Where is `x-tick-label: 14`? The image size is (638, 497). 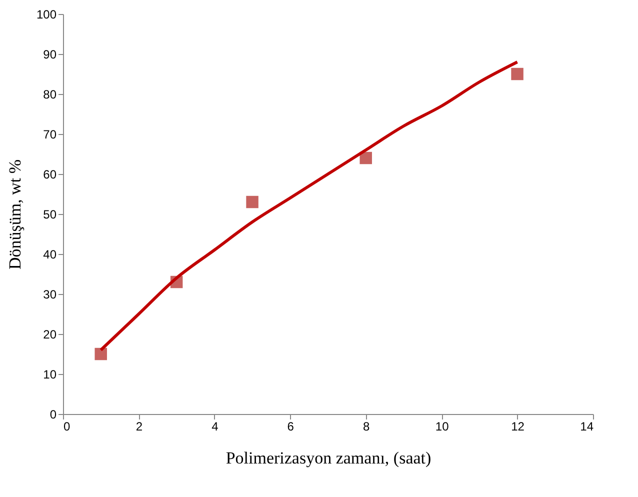
x-tick-label: 14 is located at coordinates (587, 427).